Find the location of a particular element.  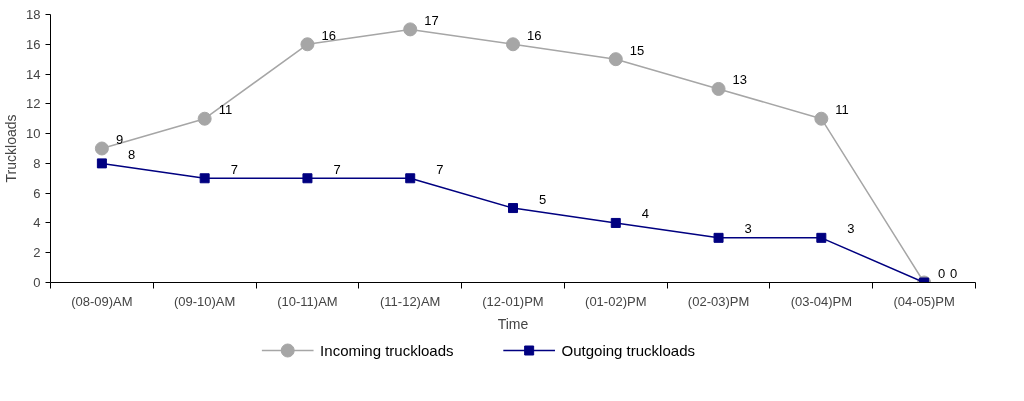

x-tick-label: (02-03)PM is located at coordinates (718, 301).